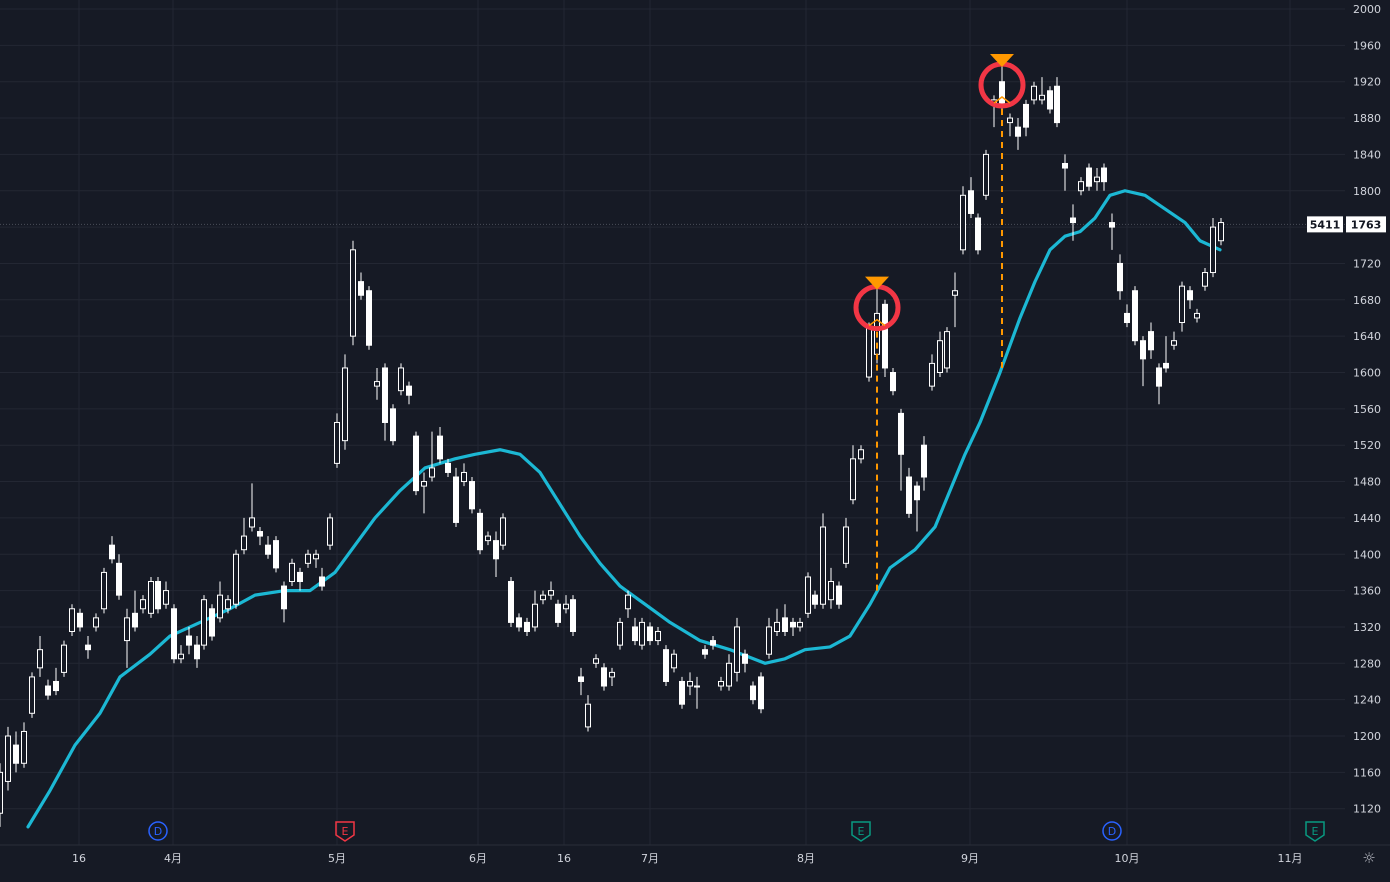 This screenshot has width=1390, height=882. I want to click on y-tick-label: 1480, so click(1367, 482).